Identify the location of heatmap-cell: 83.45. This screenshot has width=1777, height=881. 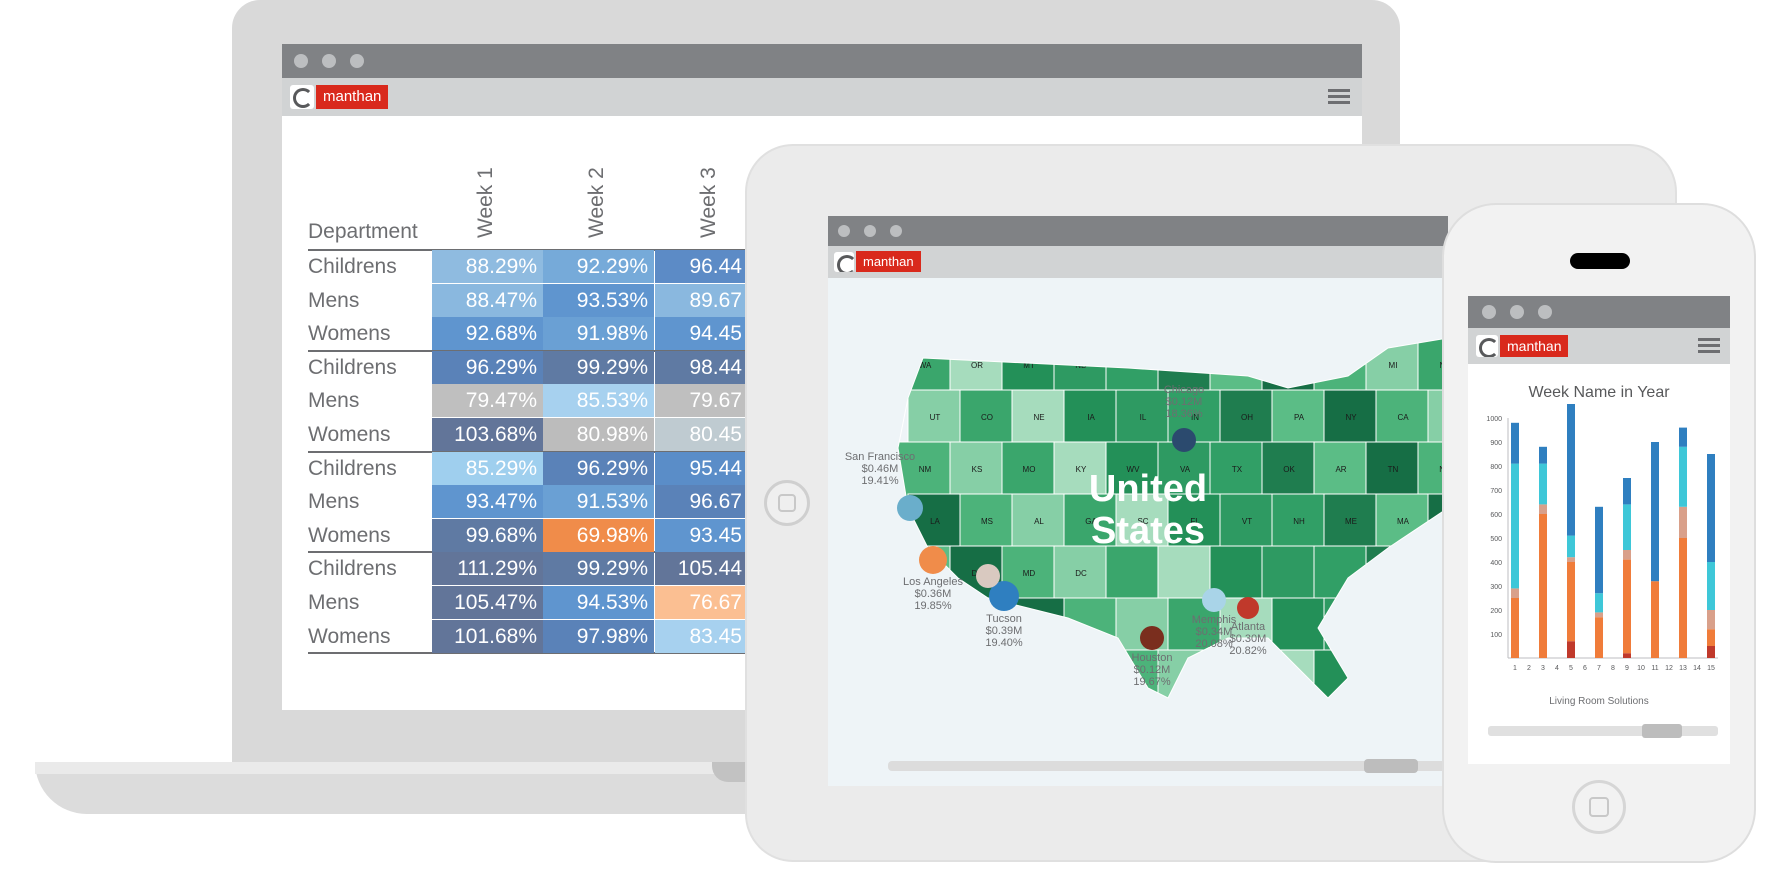
(701, 636).